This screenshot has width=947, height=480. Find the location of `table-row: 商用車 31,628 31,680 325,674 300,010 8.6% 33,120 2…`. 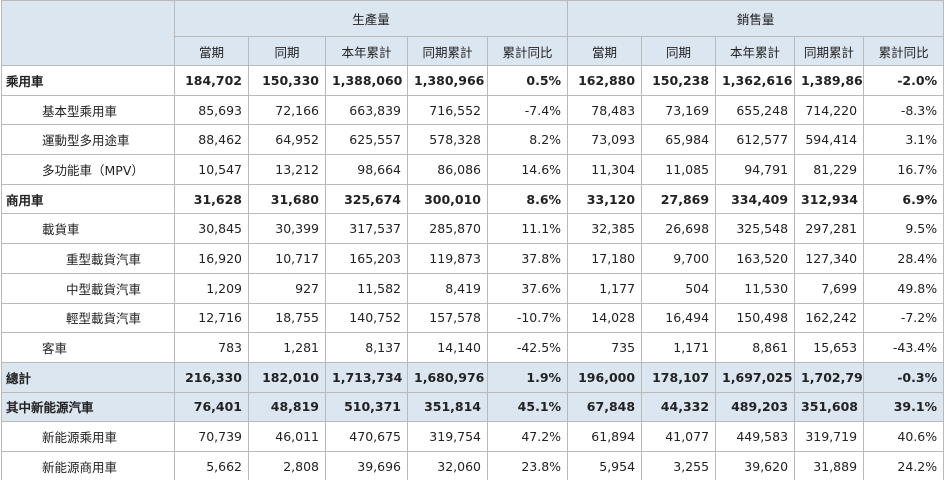

table-row: 商用車 31,628 31,680 325,674 300,010 8.6% 33,120 2… is located at coordinates (473, 199).